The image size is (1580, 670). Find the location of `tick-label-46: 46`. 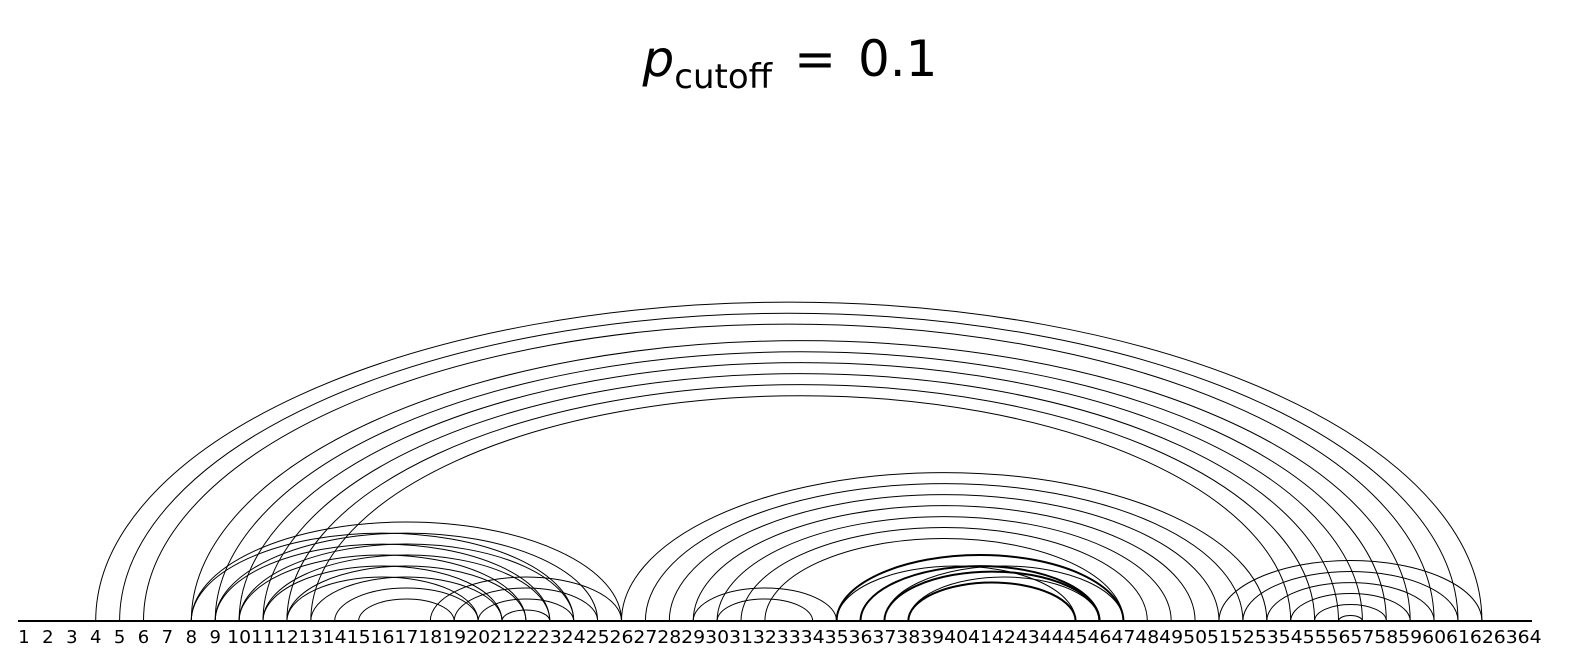

tick-label-46: 46 is located at coordinates (1100, 637).